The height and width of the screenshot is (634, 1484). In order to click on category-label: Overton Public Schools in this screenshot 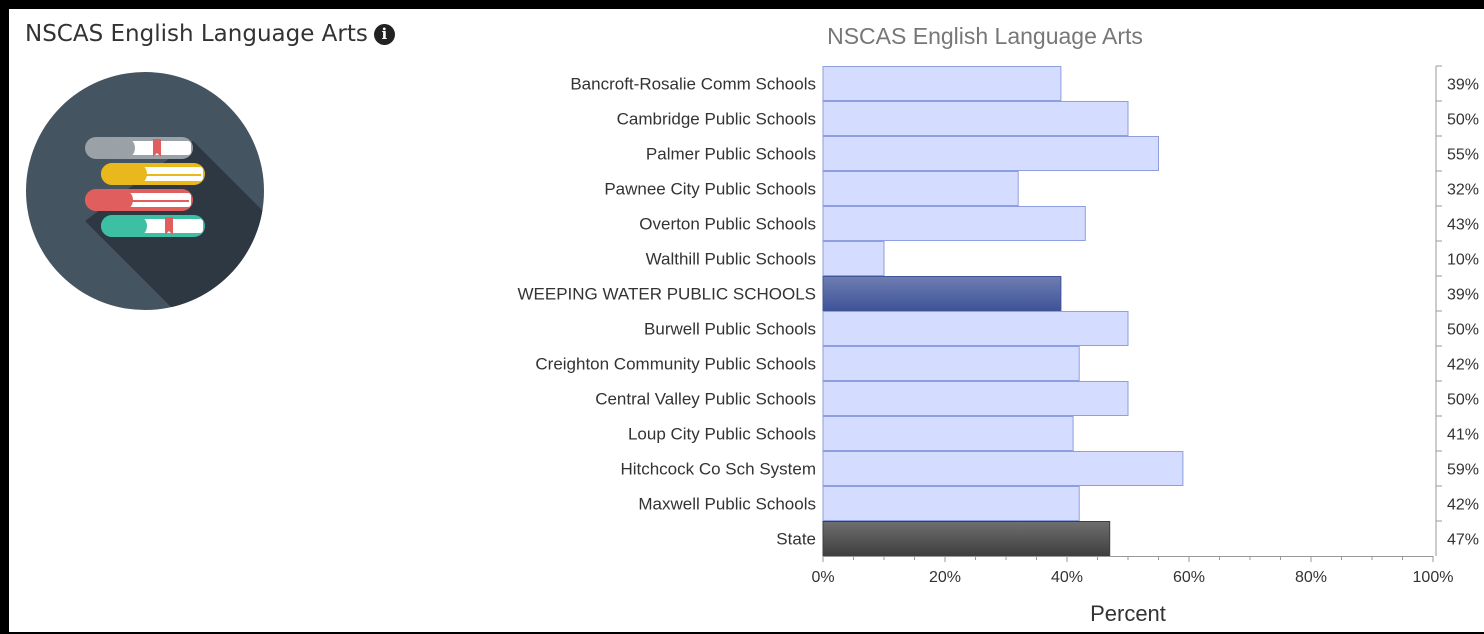, I will do `click(727, 224)`.